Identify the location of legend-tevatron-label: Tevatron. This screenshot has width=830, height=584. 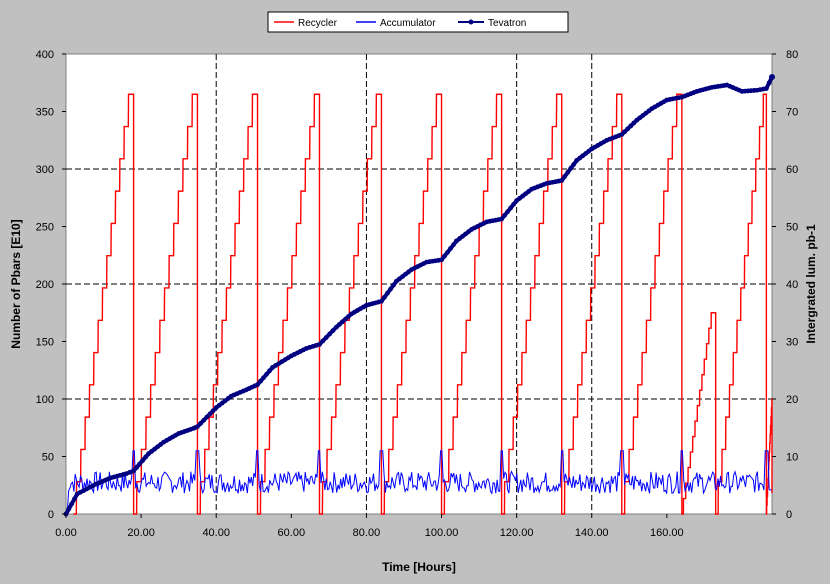
(507, 23).